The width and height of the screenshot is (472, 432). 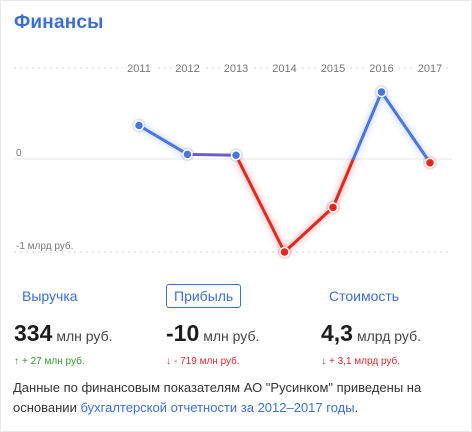 I want to click on metric-profit: Прибыль -10 млн руб. ↓ - 719 млн руб., so click(x=236, y=325).